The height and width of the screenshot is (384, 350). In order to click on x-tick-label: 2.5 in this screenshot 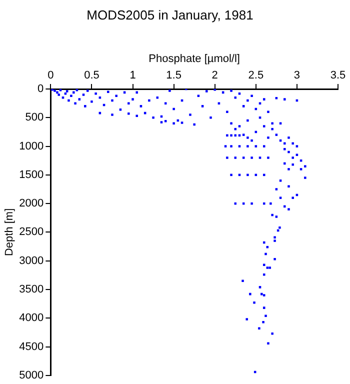, I will do `click(256, 75)`.